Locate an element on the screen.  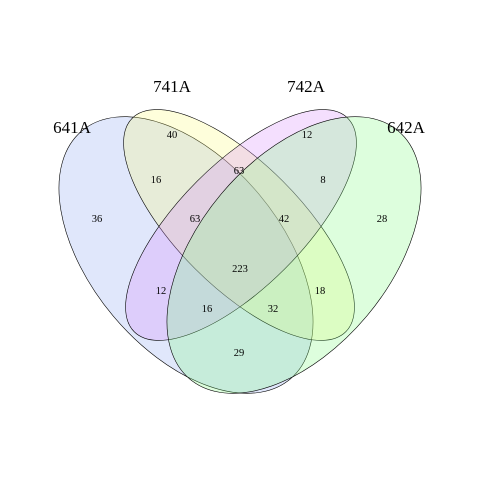
region-count-742a-642a: 8 is located at coordinates (322, 180).